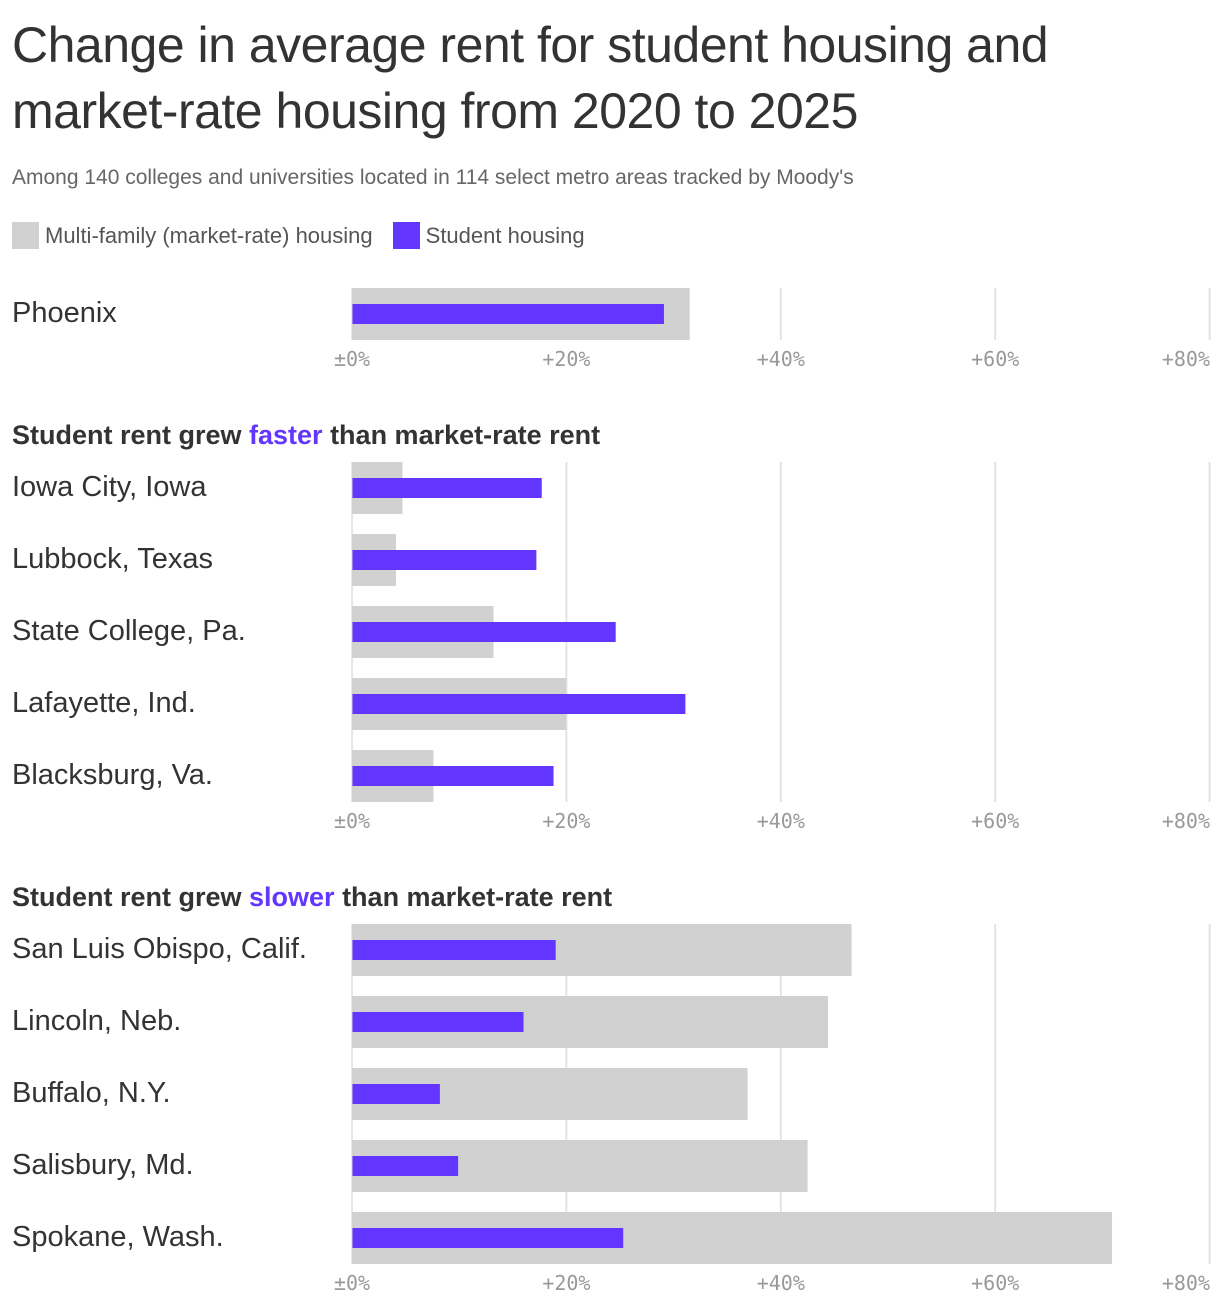  Describe the element at coordinates (112, 559) in the screenshot. I see `city-label: Lubbock, Texas` at that location.